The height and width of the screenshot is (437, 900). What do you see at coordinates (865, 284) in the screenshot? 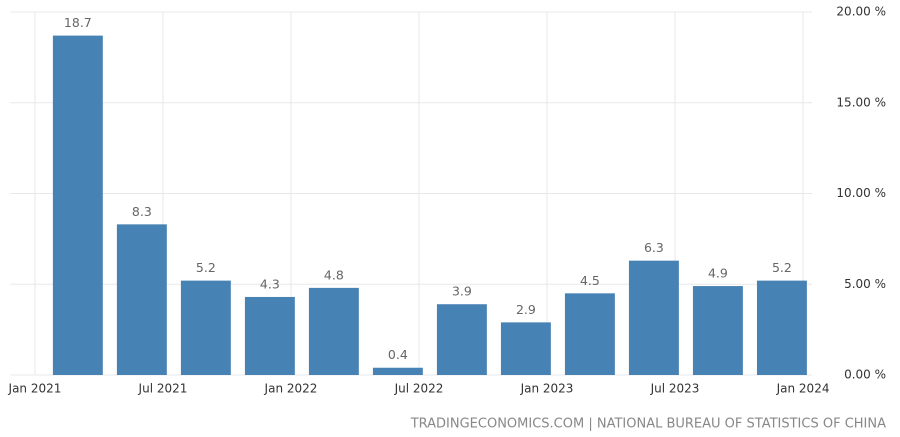
I see `y-tick-label: 5.00 %` at bounding box center [865, 284].